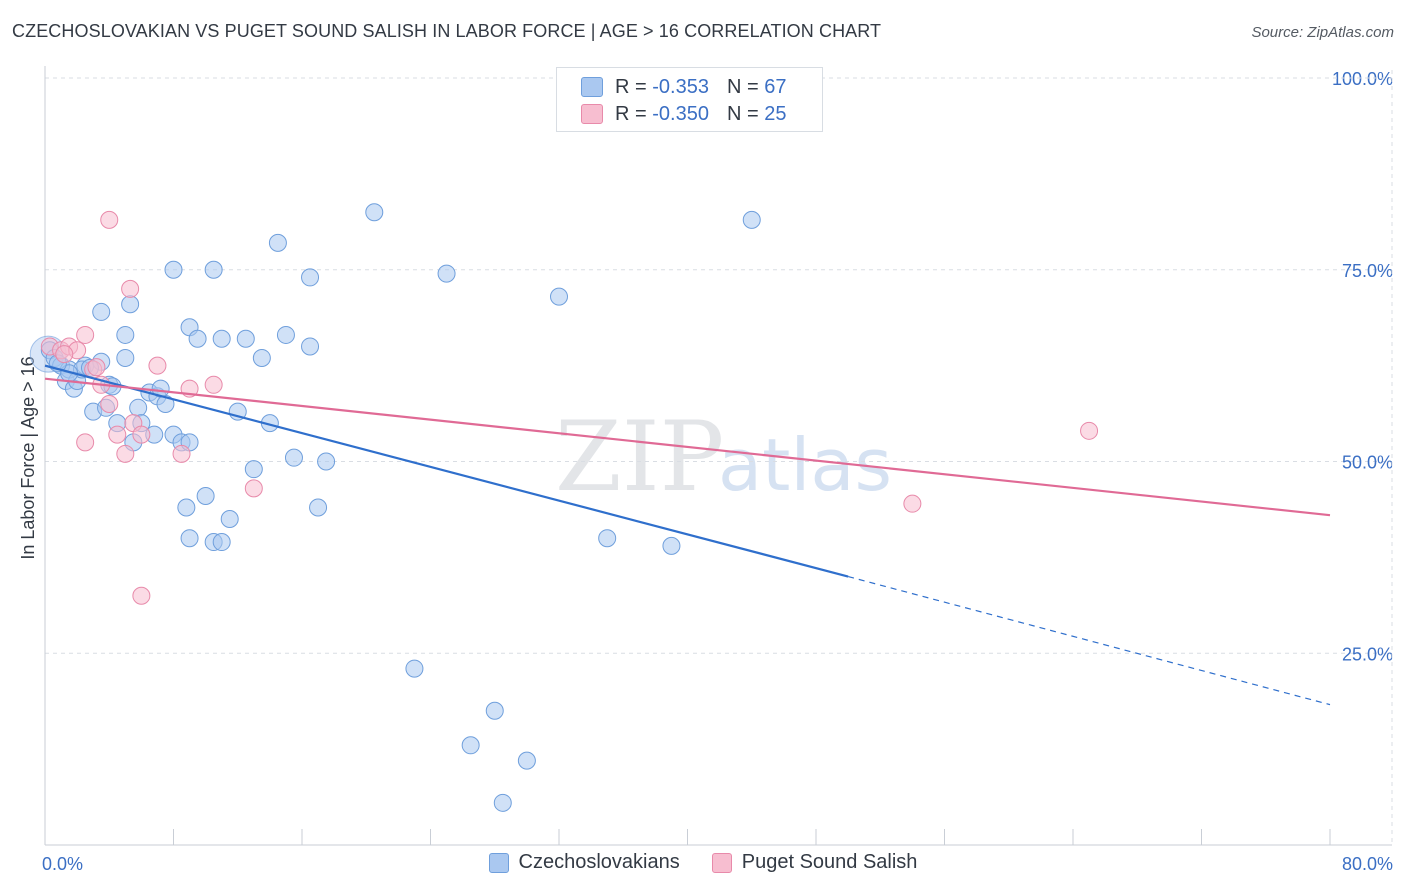 This screenshot has width=1406, height=892. Describe the element at coordinates (829, 862) in the screenshot. I see `legend-label: Puget Sound Salish` at that location.